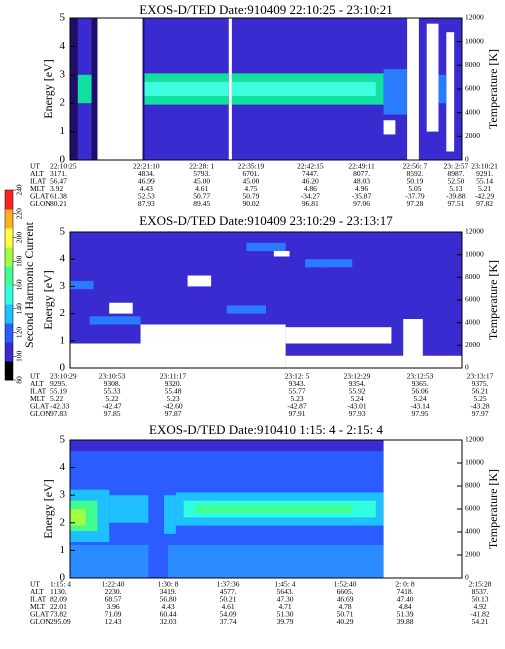  I want to click on table-cell: 71.09, so click(113, 614).